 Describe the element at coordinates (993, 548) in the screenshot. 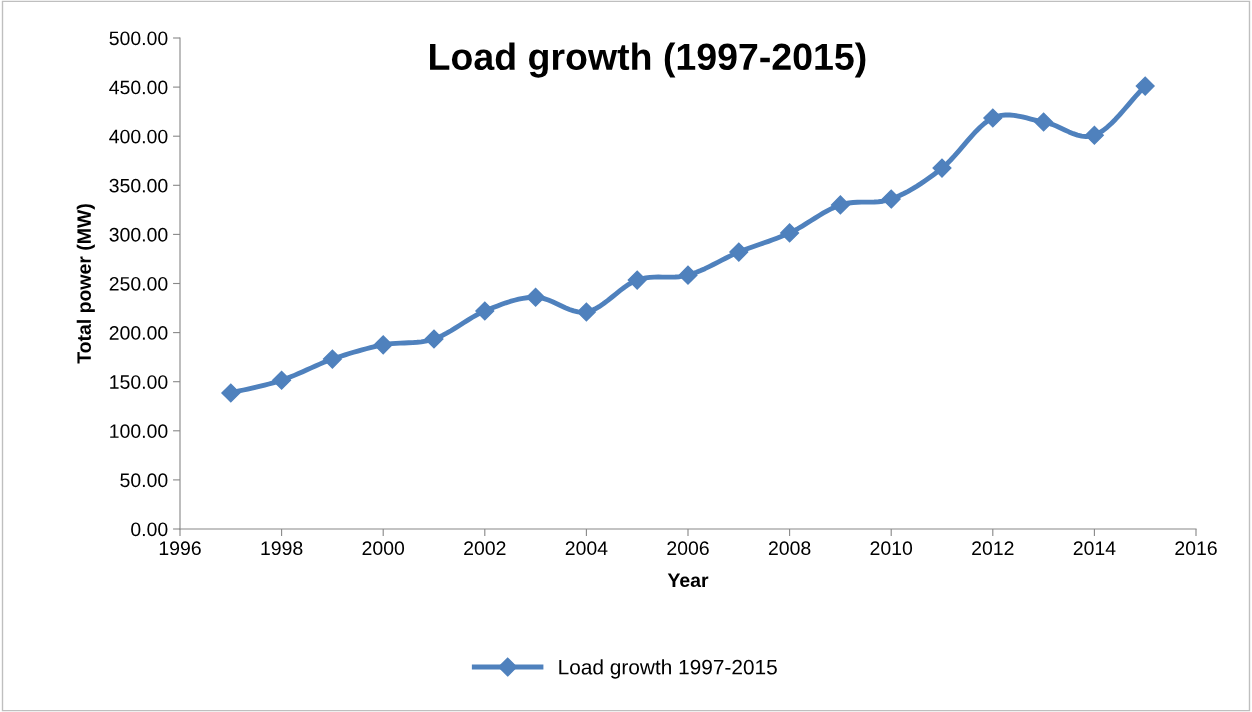

I see `x-tick-label: 2012` at that location.